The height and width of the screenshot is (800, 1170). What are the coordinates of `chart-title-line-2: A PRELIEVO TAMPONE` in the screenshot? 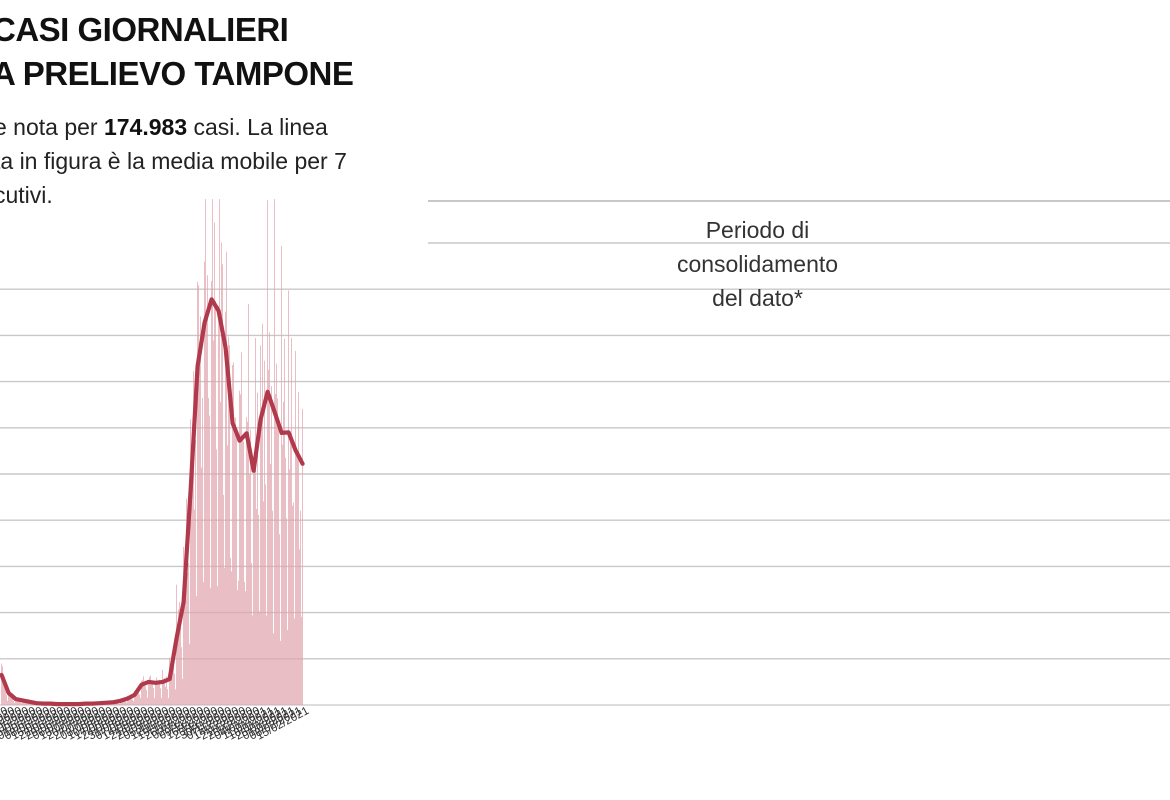 It's located at (177, 73).